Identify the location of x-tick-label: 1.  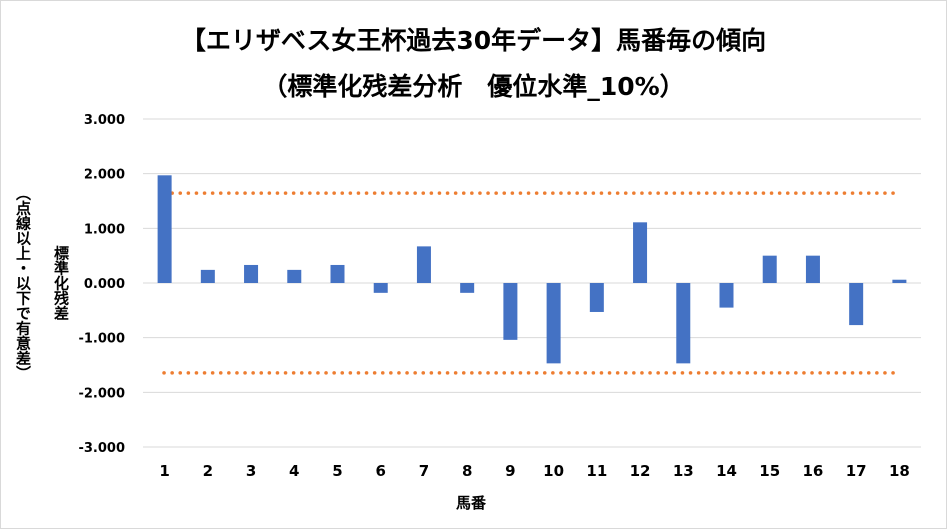
(164, 471).